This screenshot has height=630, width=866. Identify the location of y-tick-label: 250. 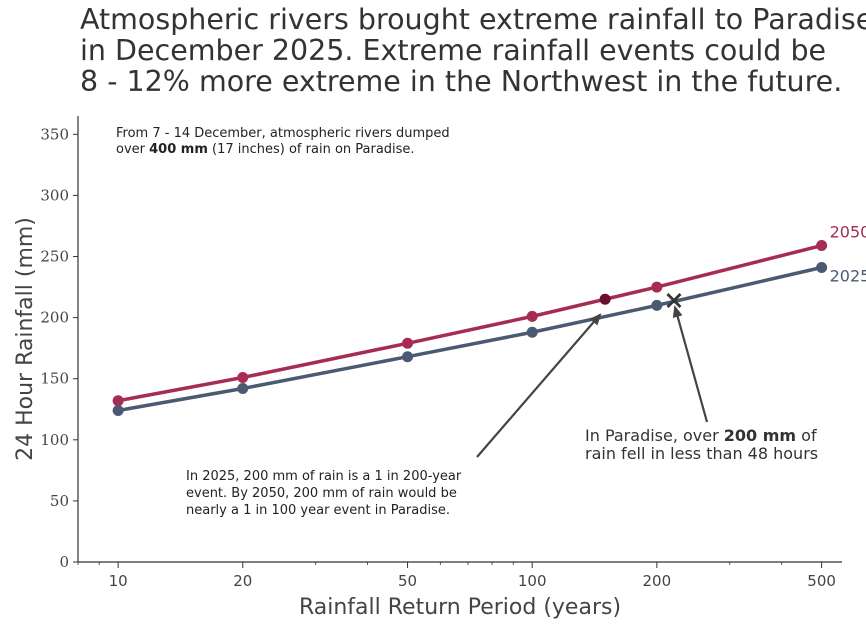
(54, 257).